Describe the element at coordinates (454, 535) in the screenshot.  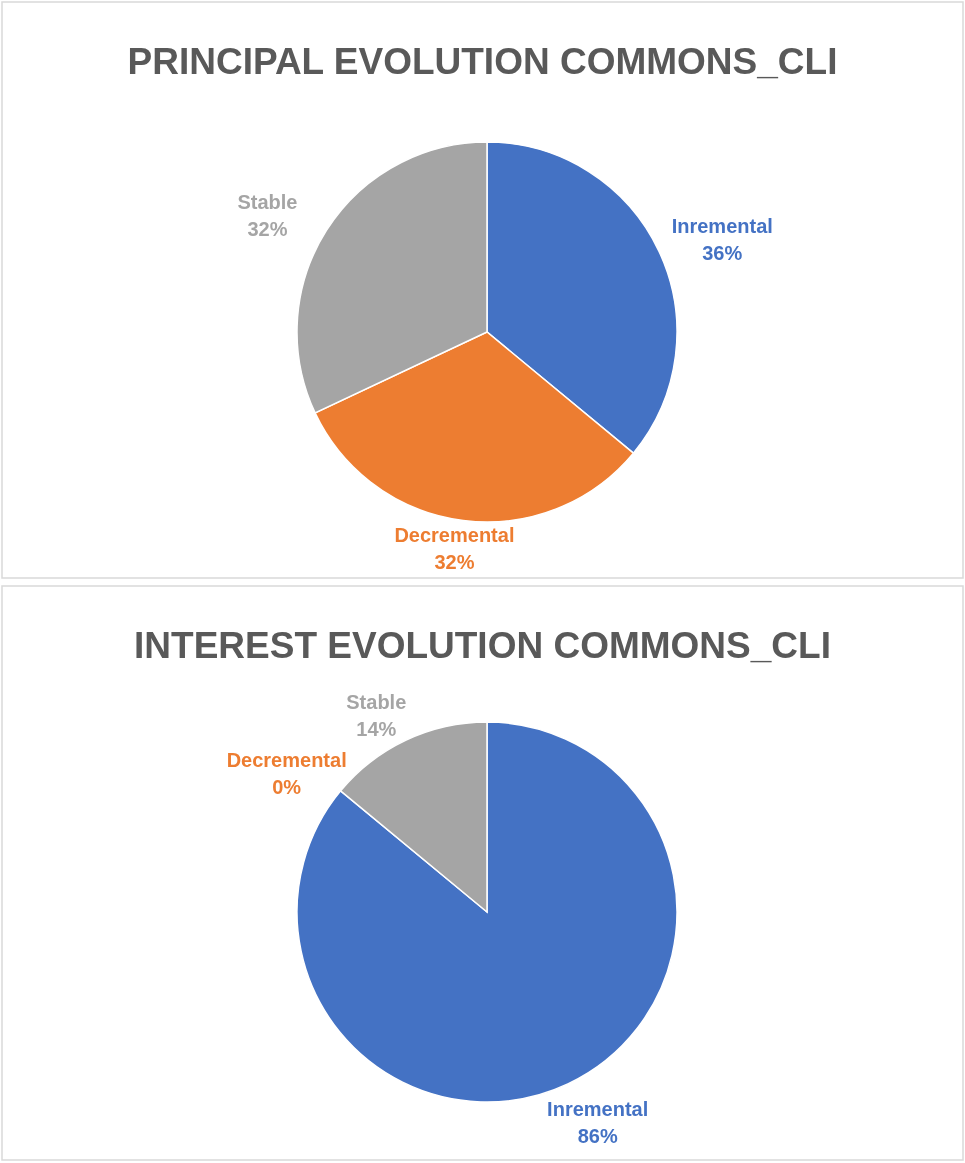
I see `slice-label: Decremental` at that location.